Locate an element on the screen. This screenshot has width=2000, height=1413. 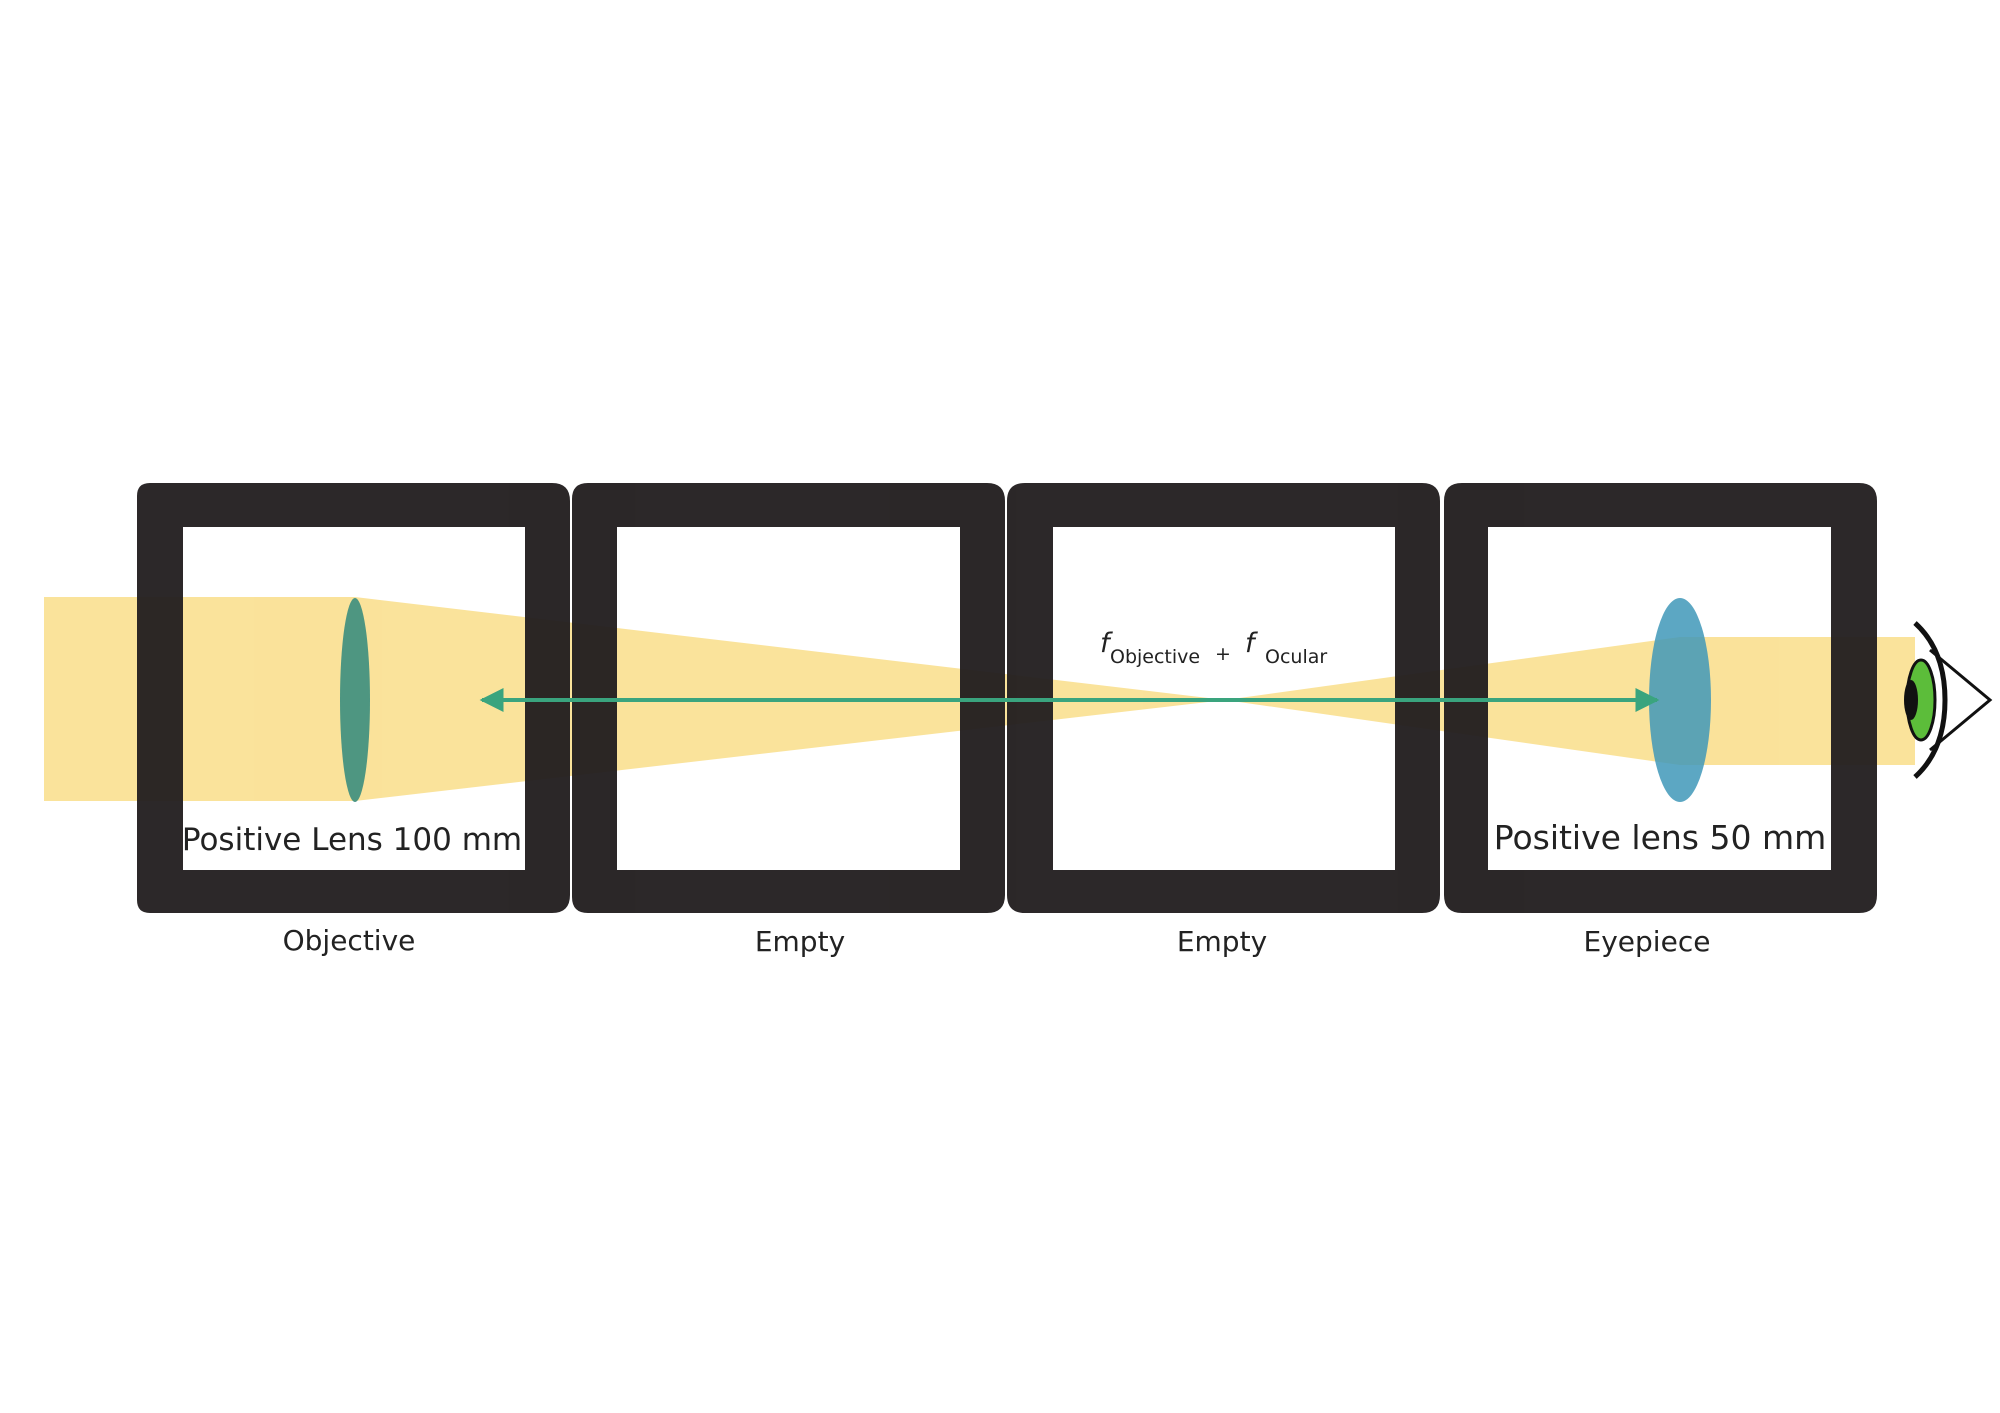
eye-icon is located at coordinates (1948, 700).